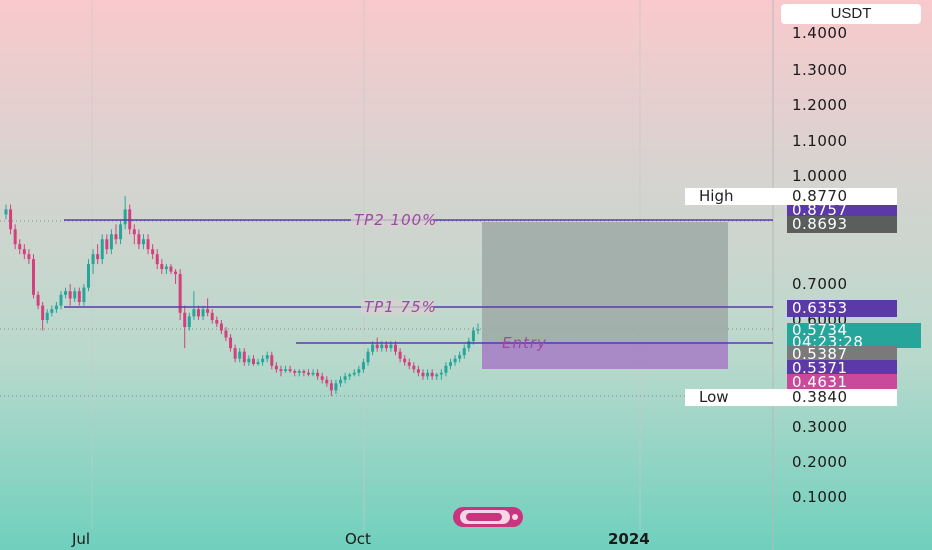 The image size is (932, 550). Describe the element at coordinates (820, 462) in the screenshot. I see `price-tick-label: 0.2000` at that location.